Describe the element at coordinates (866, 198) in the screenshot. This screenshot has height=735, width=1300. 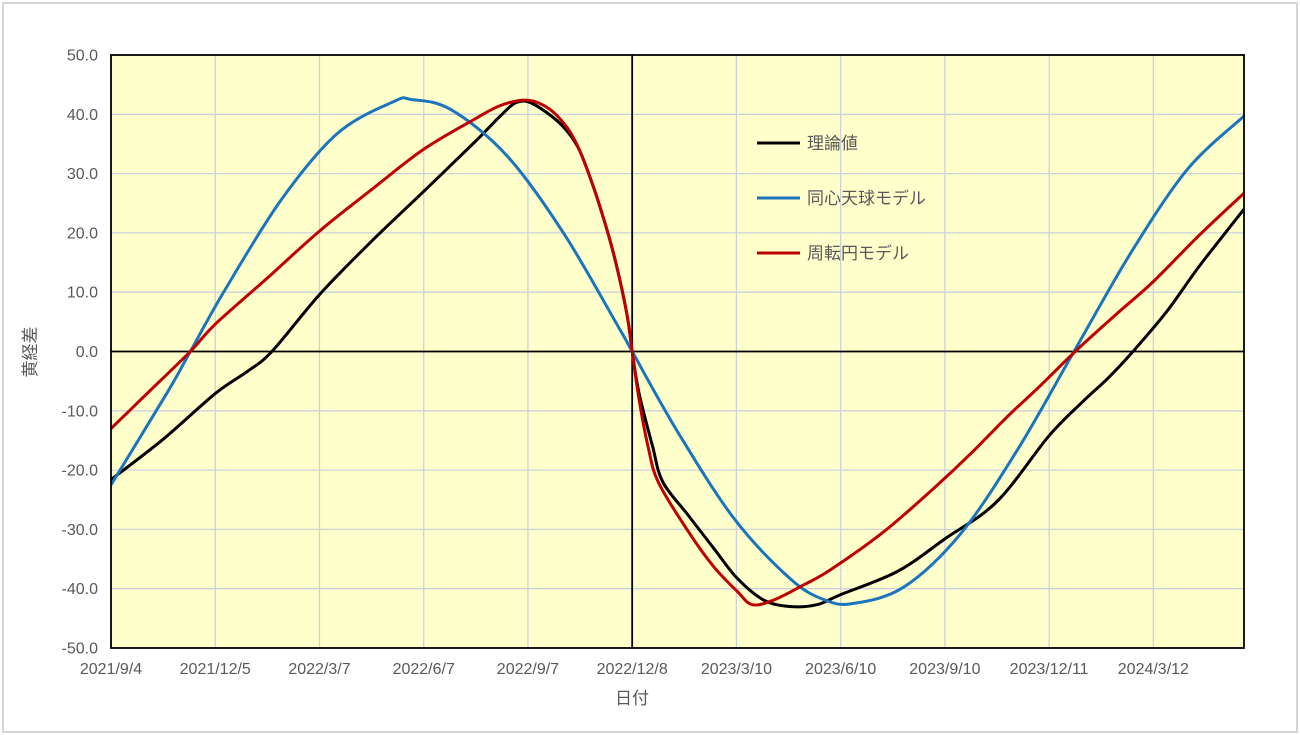
I see `legend-label-concentric-sphere: 同心天球モデル` at that location.